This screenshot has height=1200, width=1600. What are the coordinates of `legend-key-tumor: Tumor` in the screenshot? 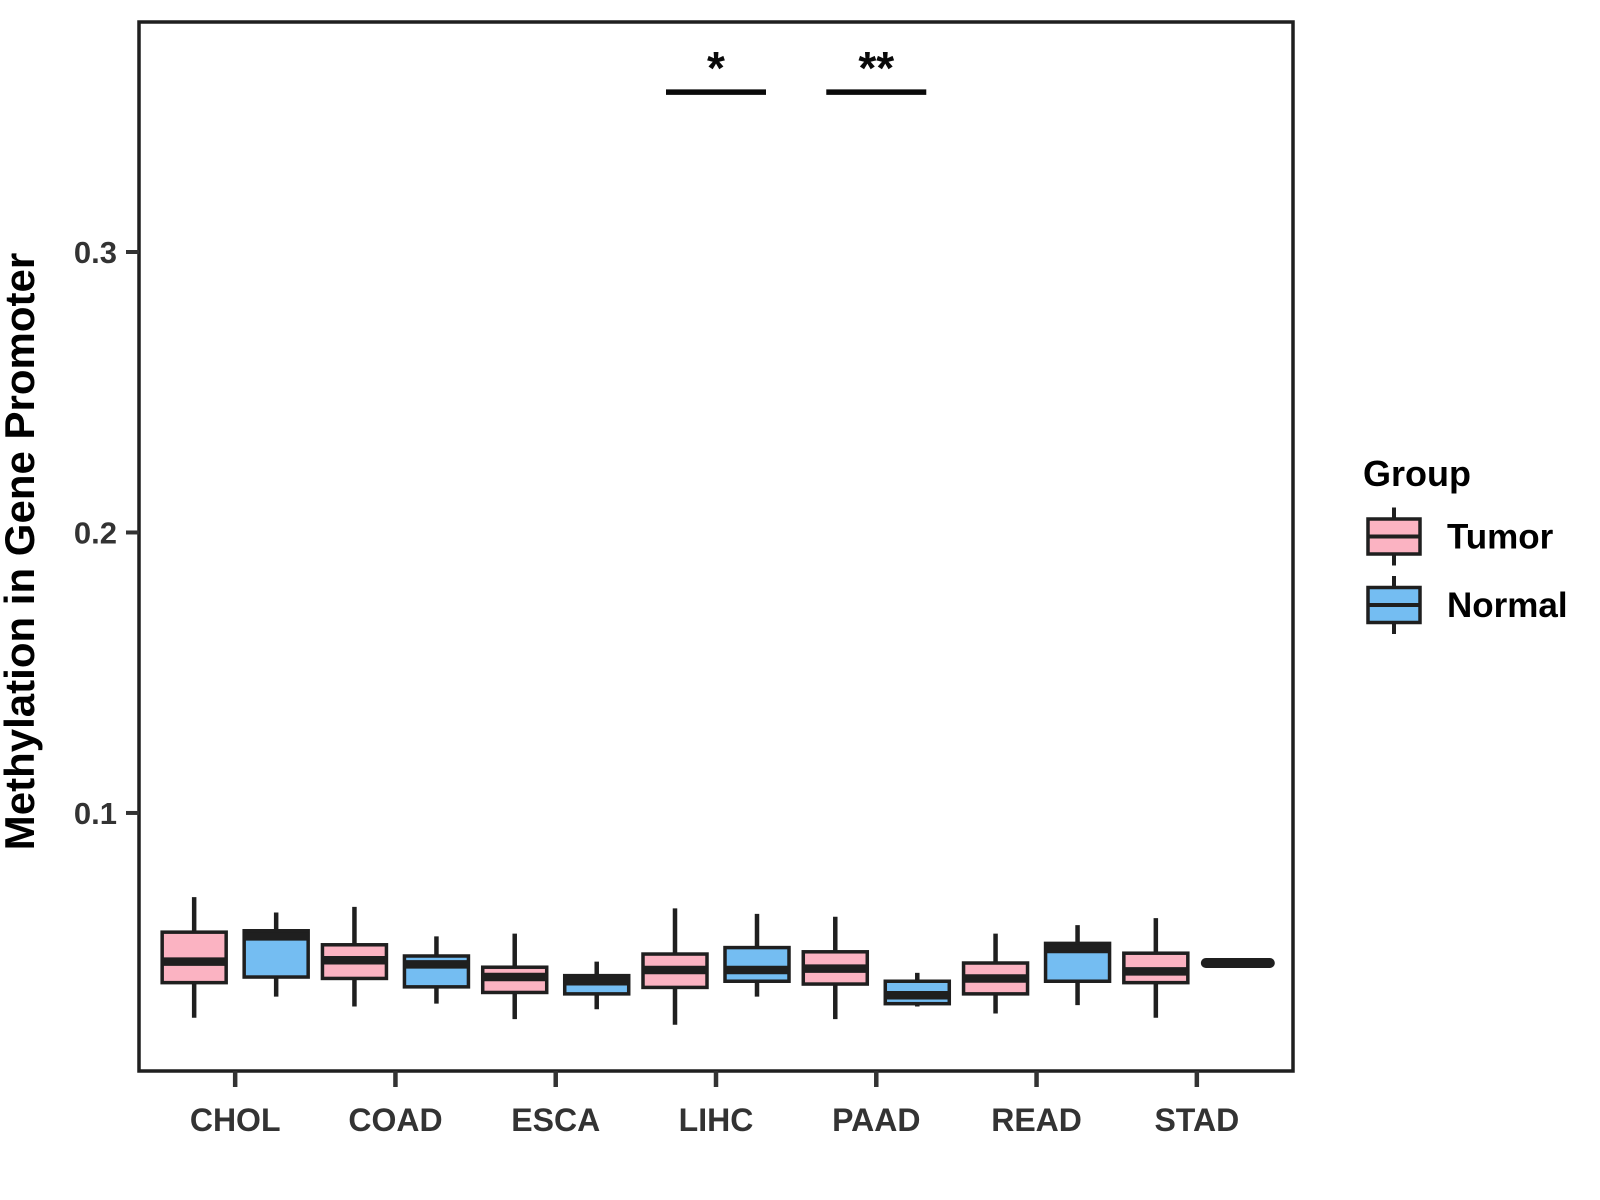 It's located at (1460, 536).